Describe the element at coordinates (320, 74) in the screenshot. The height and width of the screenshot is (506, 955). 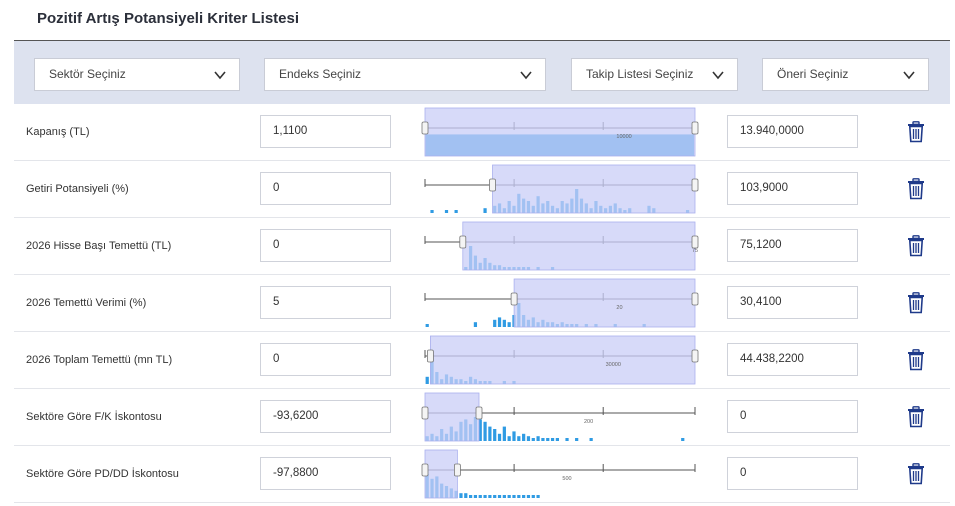
I see `index-select-label: Endeks Seçiniz` at that location.